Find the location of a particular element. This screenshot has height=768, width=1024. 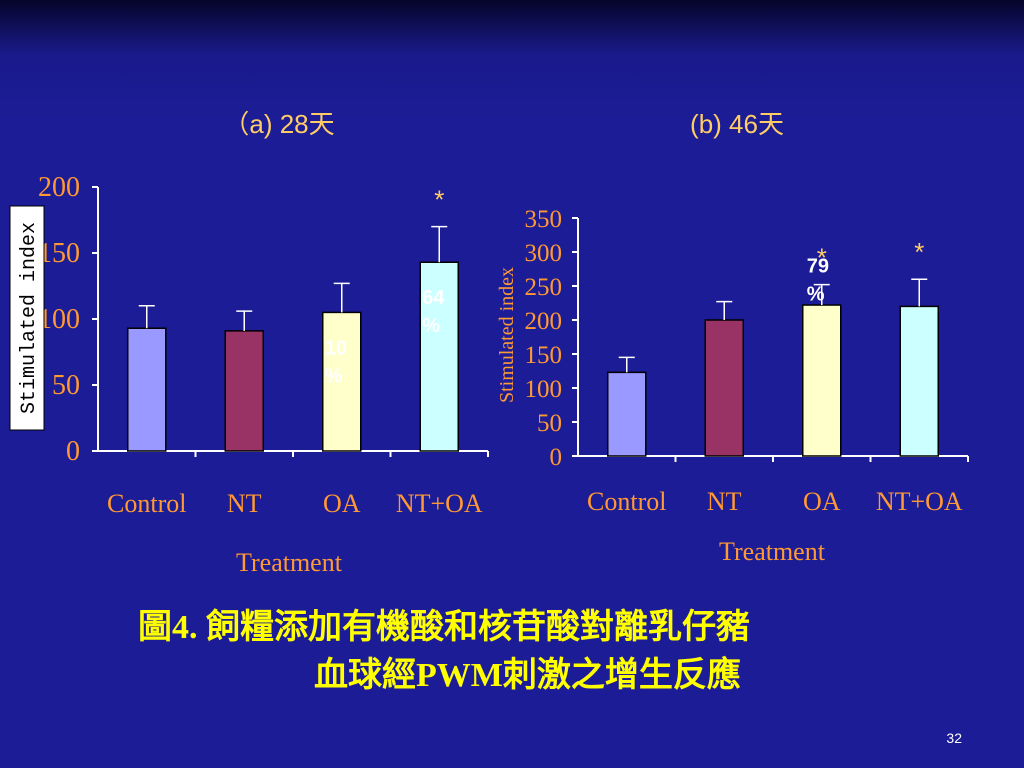

figure-caption-line2: 血球經PWM刺激之增生反應 is located at coordinates (527, 675).